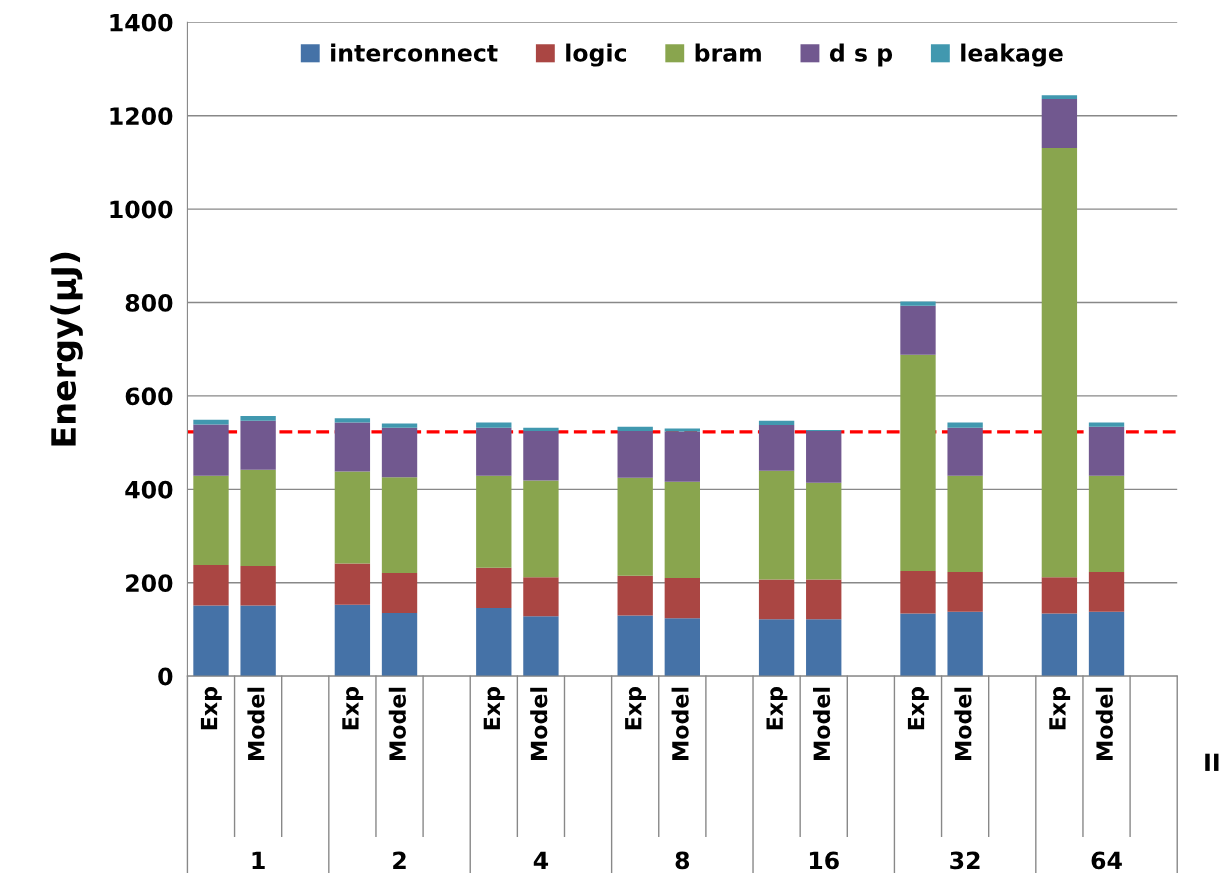 The width and height of the screenshot is (1225, 892). Describe the element at coordinates (682, 860) in the screenshot. I see `text: 8` at that location.